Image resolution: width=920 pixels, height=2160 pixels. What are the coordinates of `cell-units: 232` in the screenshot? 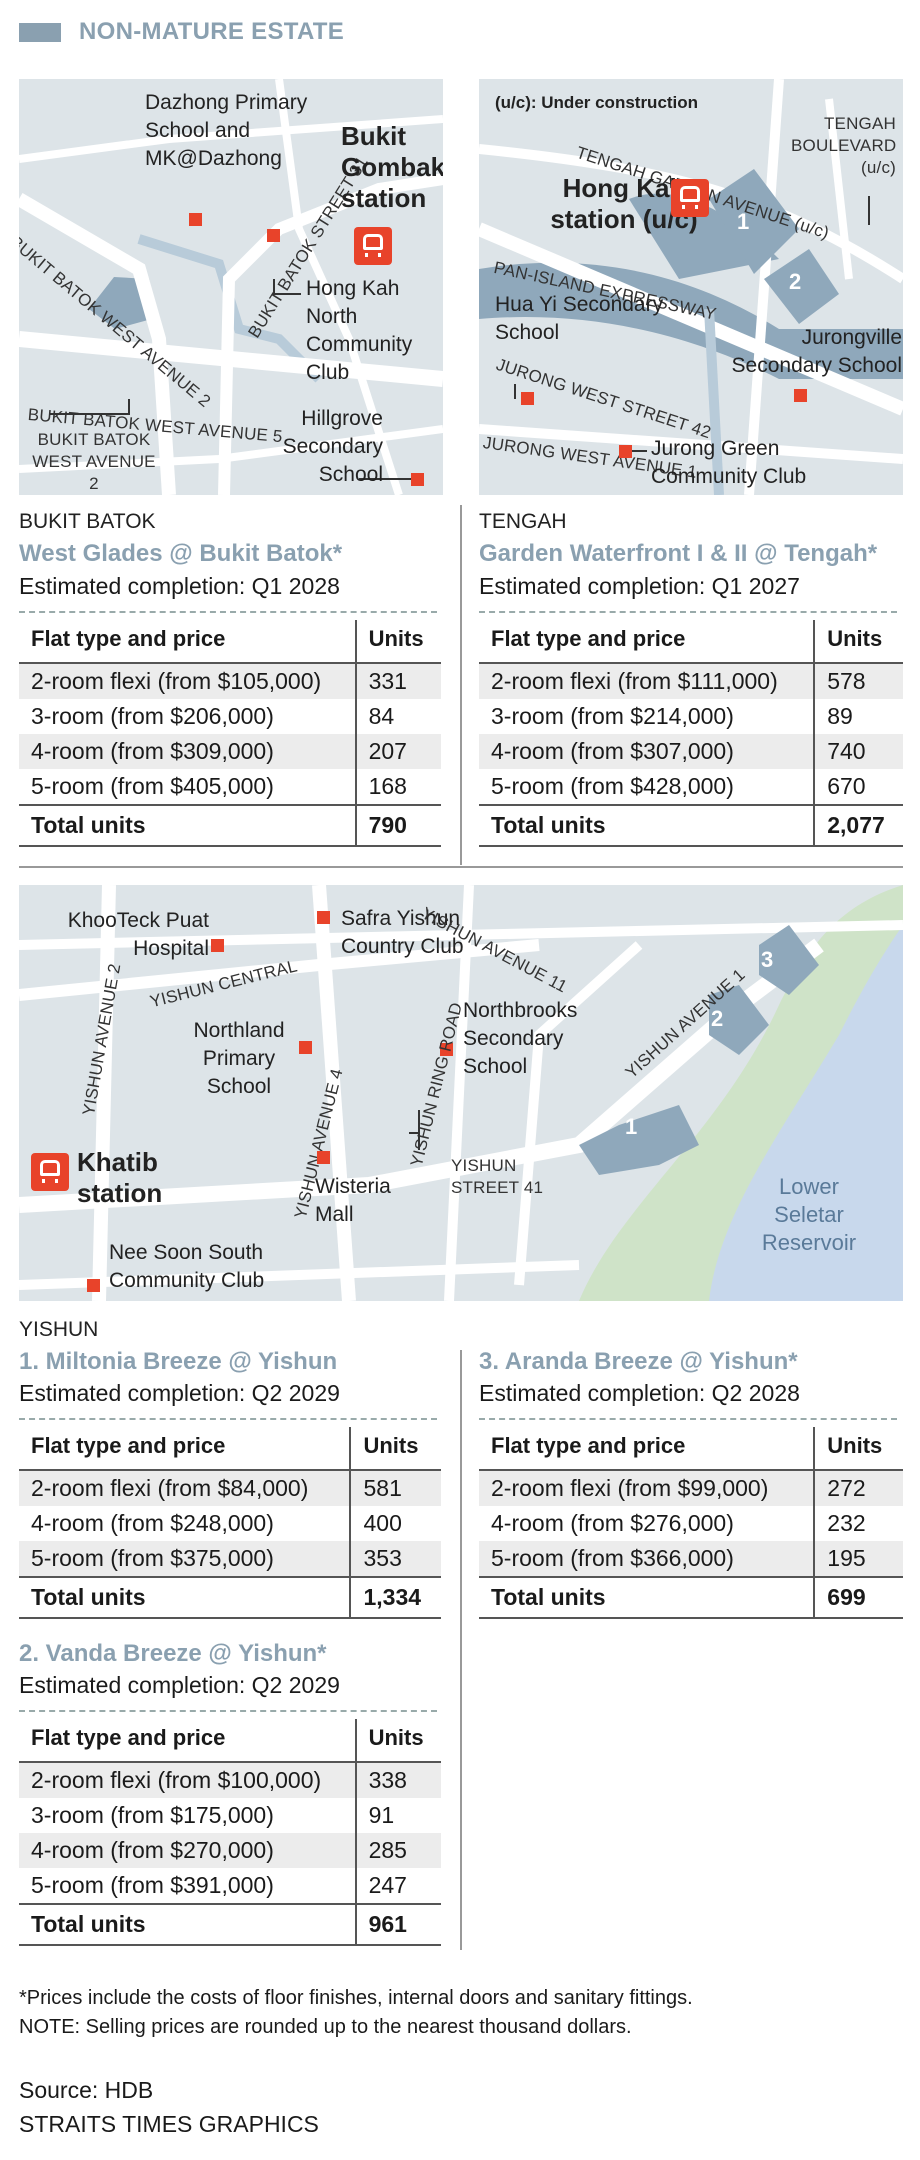 It's located at (858, 1523).